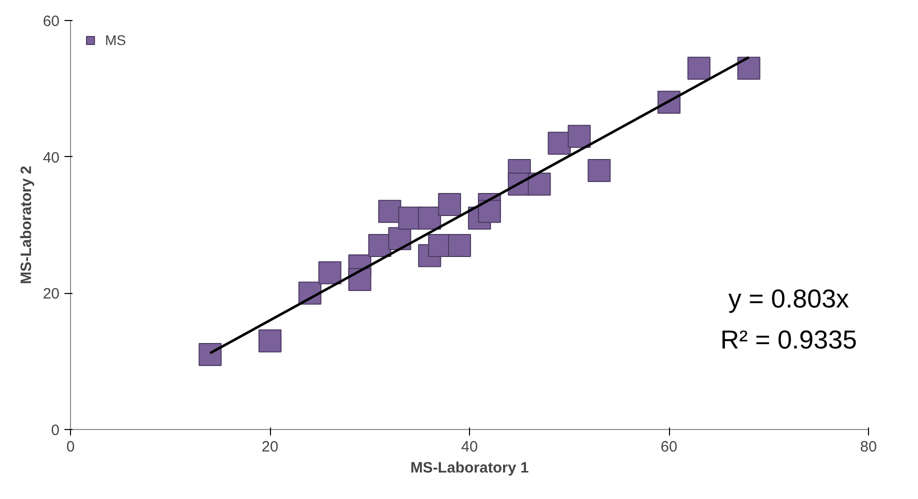 This screenshot has height=499, width=918. I want to click on x-tick-label: 60, so click(669, 447).